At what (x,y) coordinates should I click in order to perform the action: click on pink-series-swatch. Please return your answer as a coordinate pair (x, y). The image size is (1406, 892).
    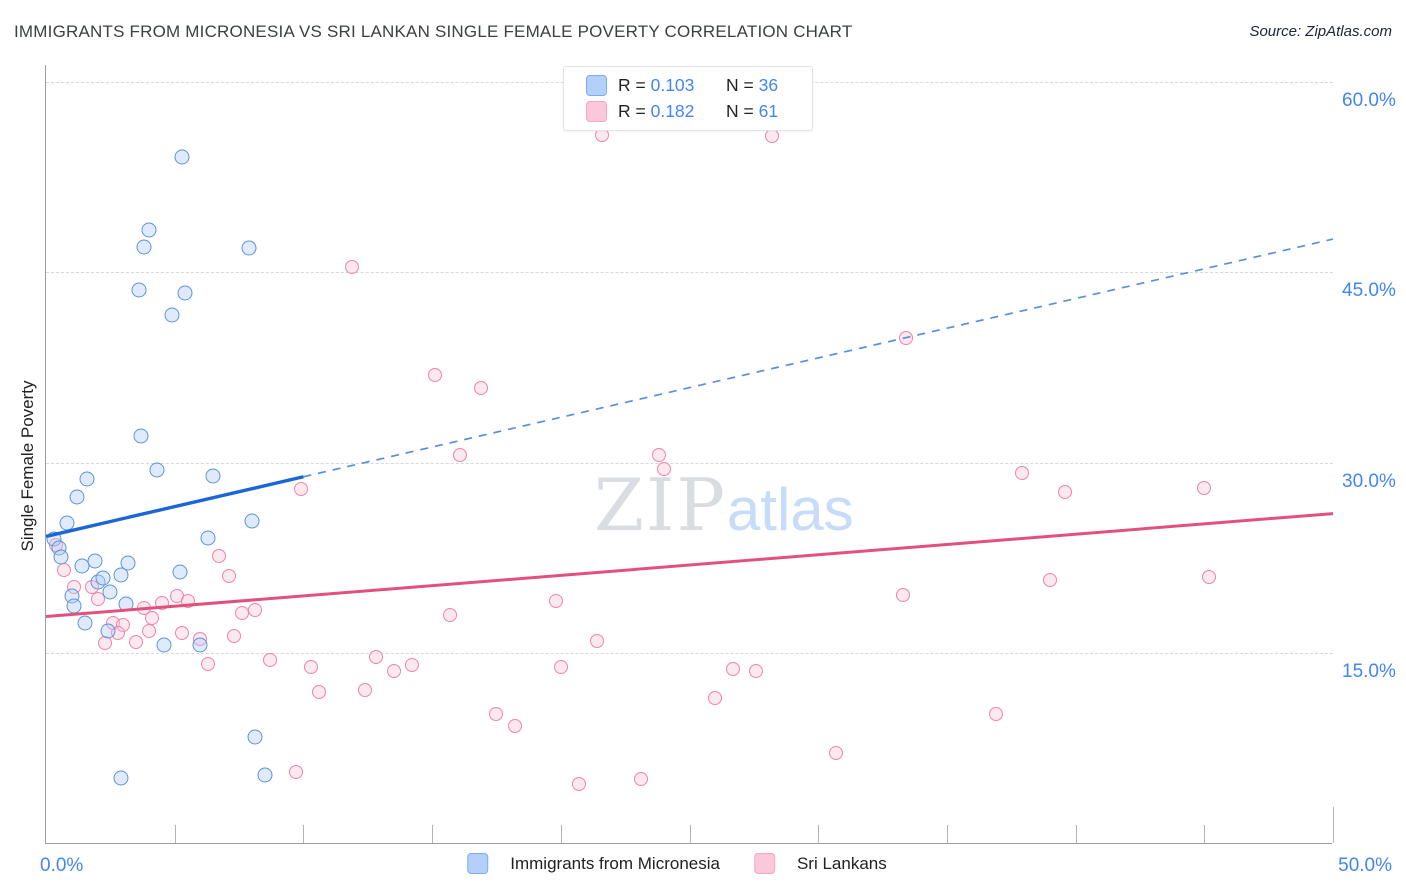
    Looking at the image, I should click on (596, 111).